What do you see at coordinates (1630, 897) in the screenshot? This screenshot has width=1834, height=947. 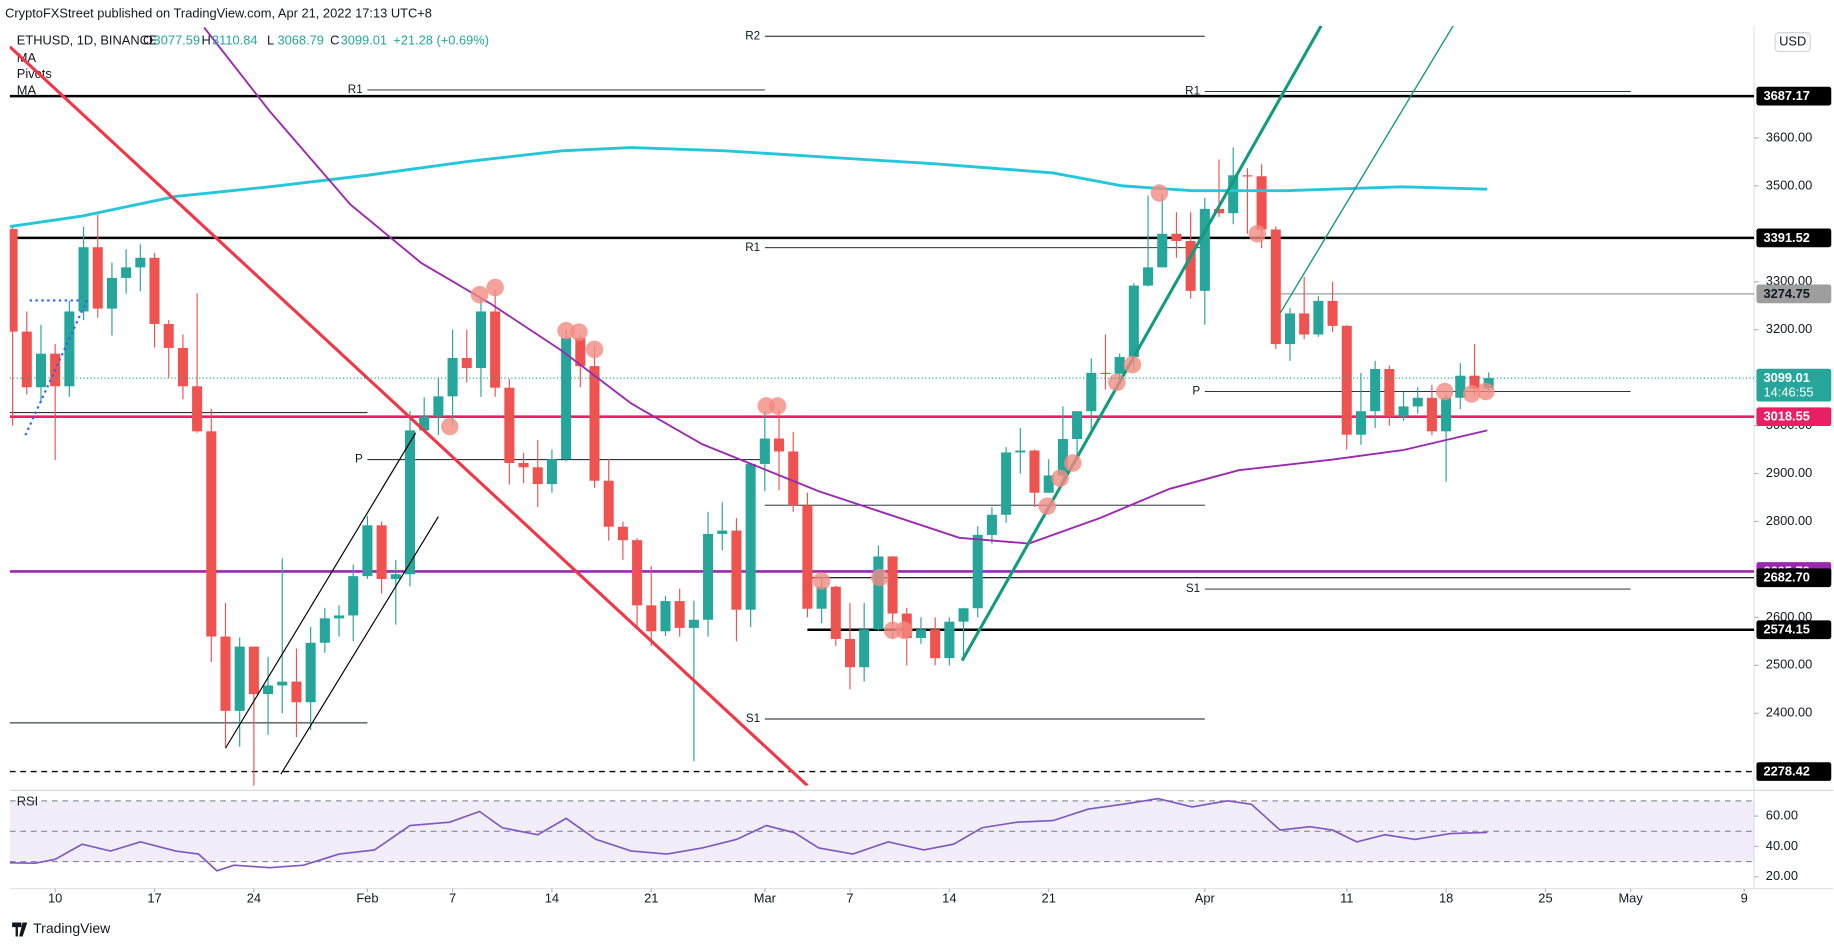 I see `x-tick-label: May` at bounding box center [1630, 897].